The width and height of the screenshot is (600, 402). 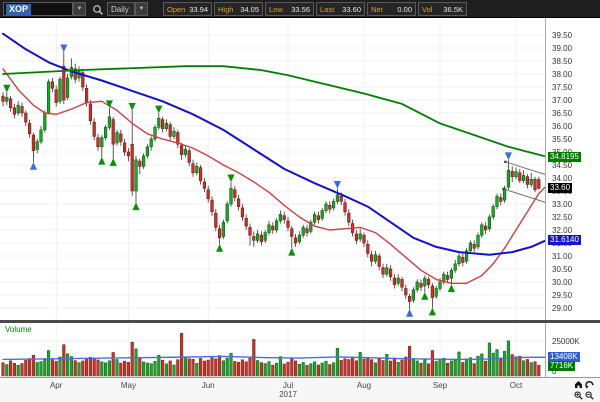 I want to click on quote-value: 33.56, so click(x=300, y=9).